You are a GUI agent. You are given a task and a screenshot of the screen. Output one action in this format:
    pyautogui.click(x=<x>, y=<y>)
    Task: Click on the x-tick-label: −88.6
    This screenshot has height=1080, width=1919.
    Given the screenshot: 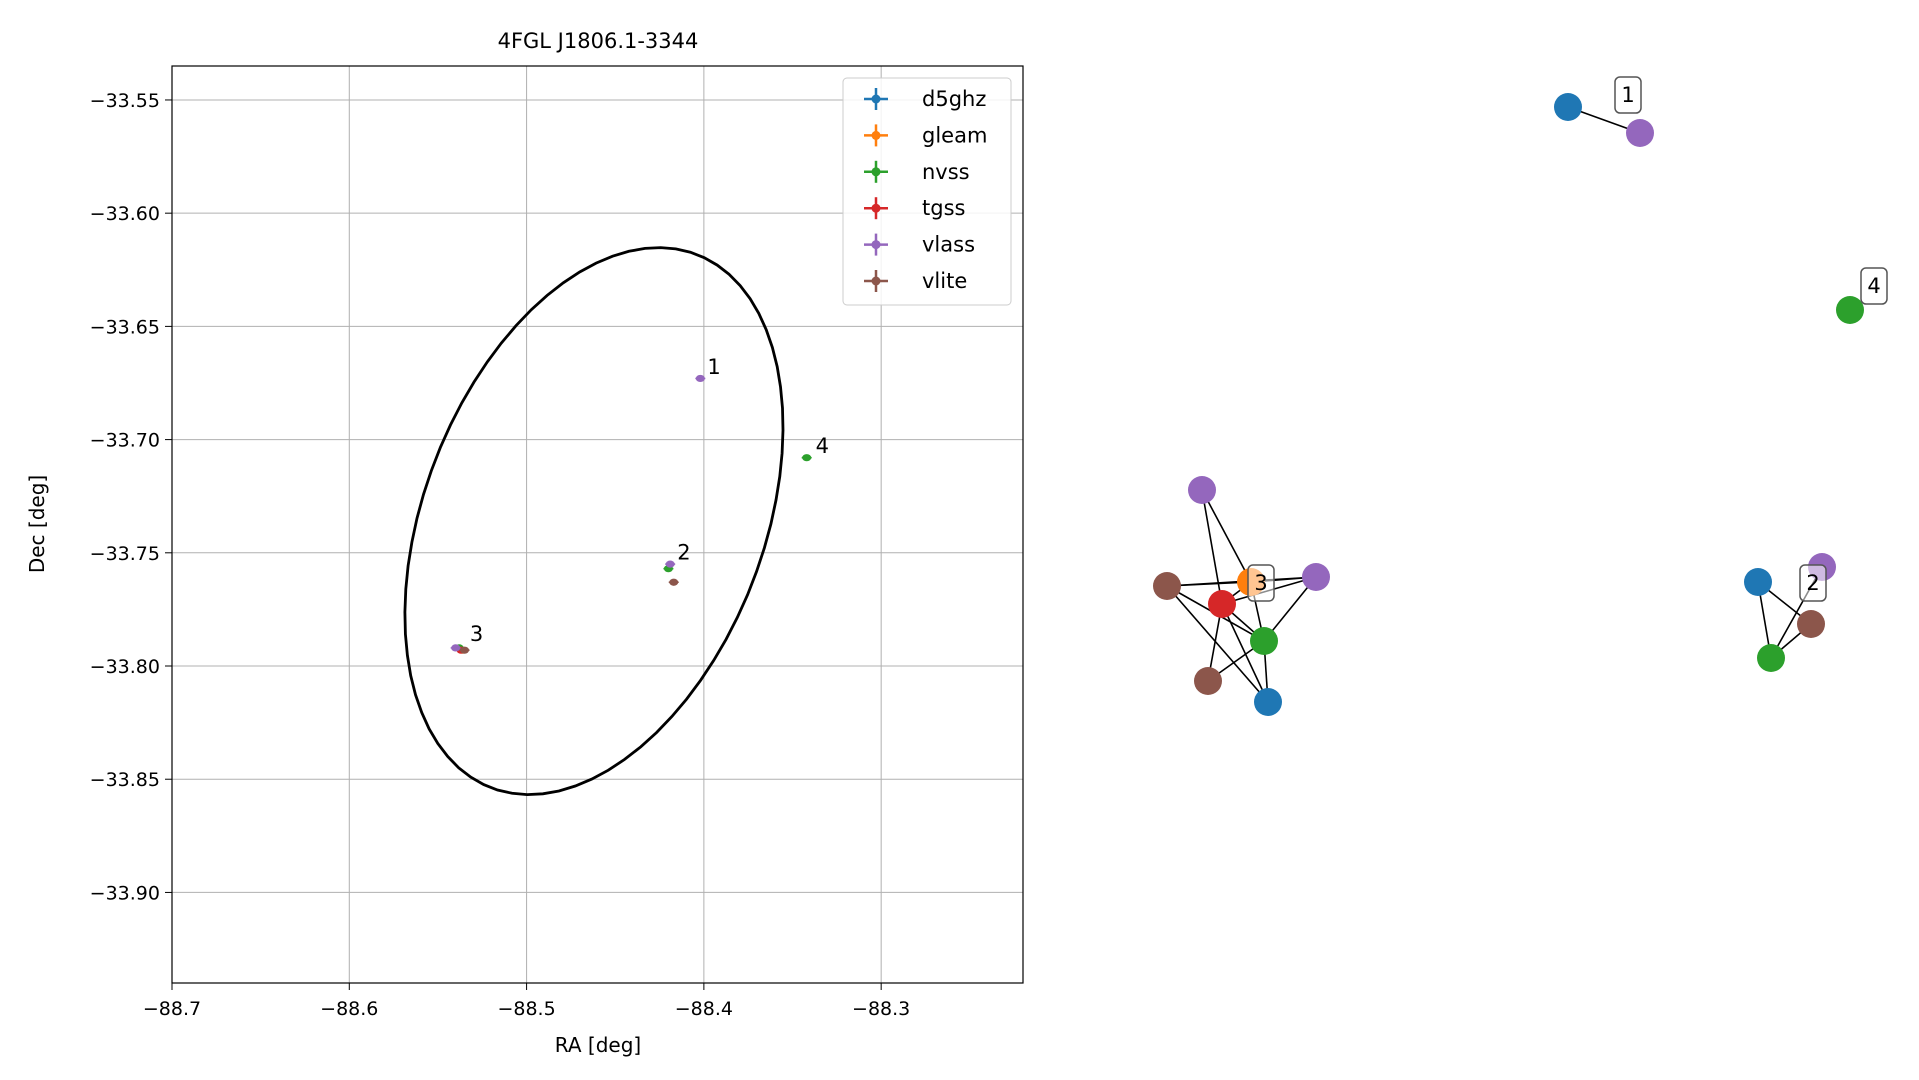 What is the action you would take?
    pyautogui.click(x=349, y=1009)
    